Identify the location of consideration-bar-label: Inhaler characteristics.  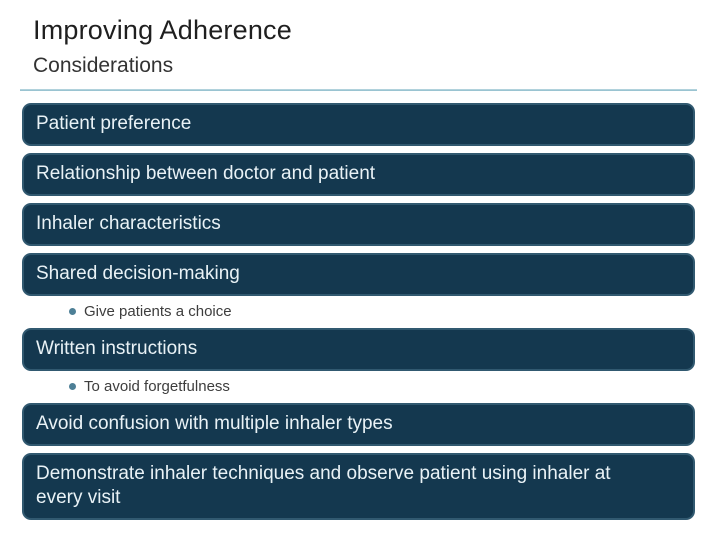
(128, 224).